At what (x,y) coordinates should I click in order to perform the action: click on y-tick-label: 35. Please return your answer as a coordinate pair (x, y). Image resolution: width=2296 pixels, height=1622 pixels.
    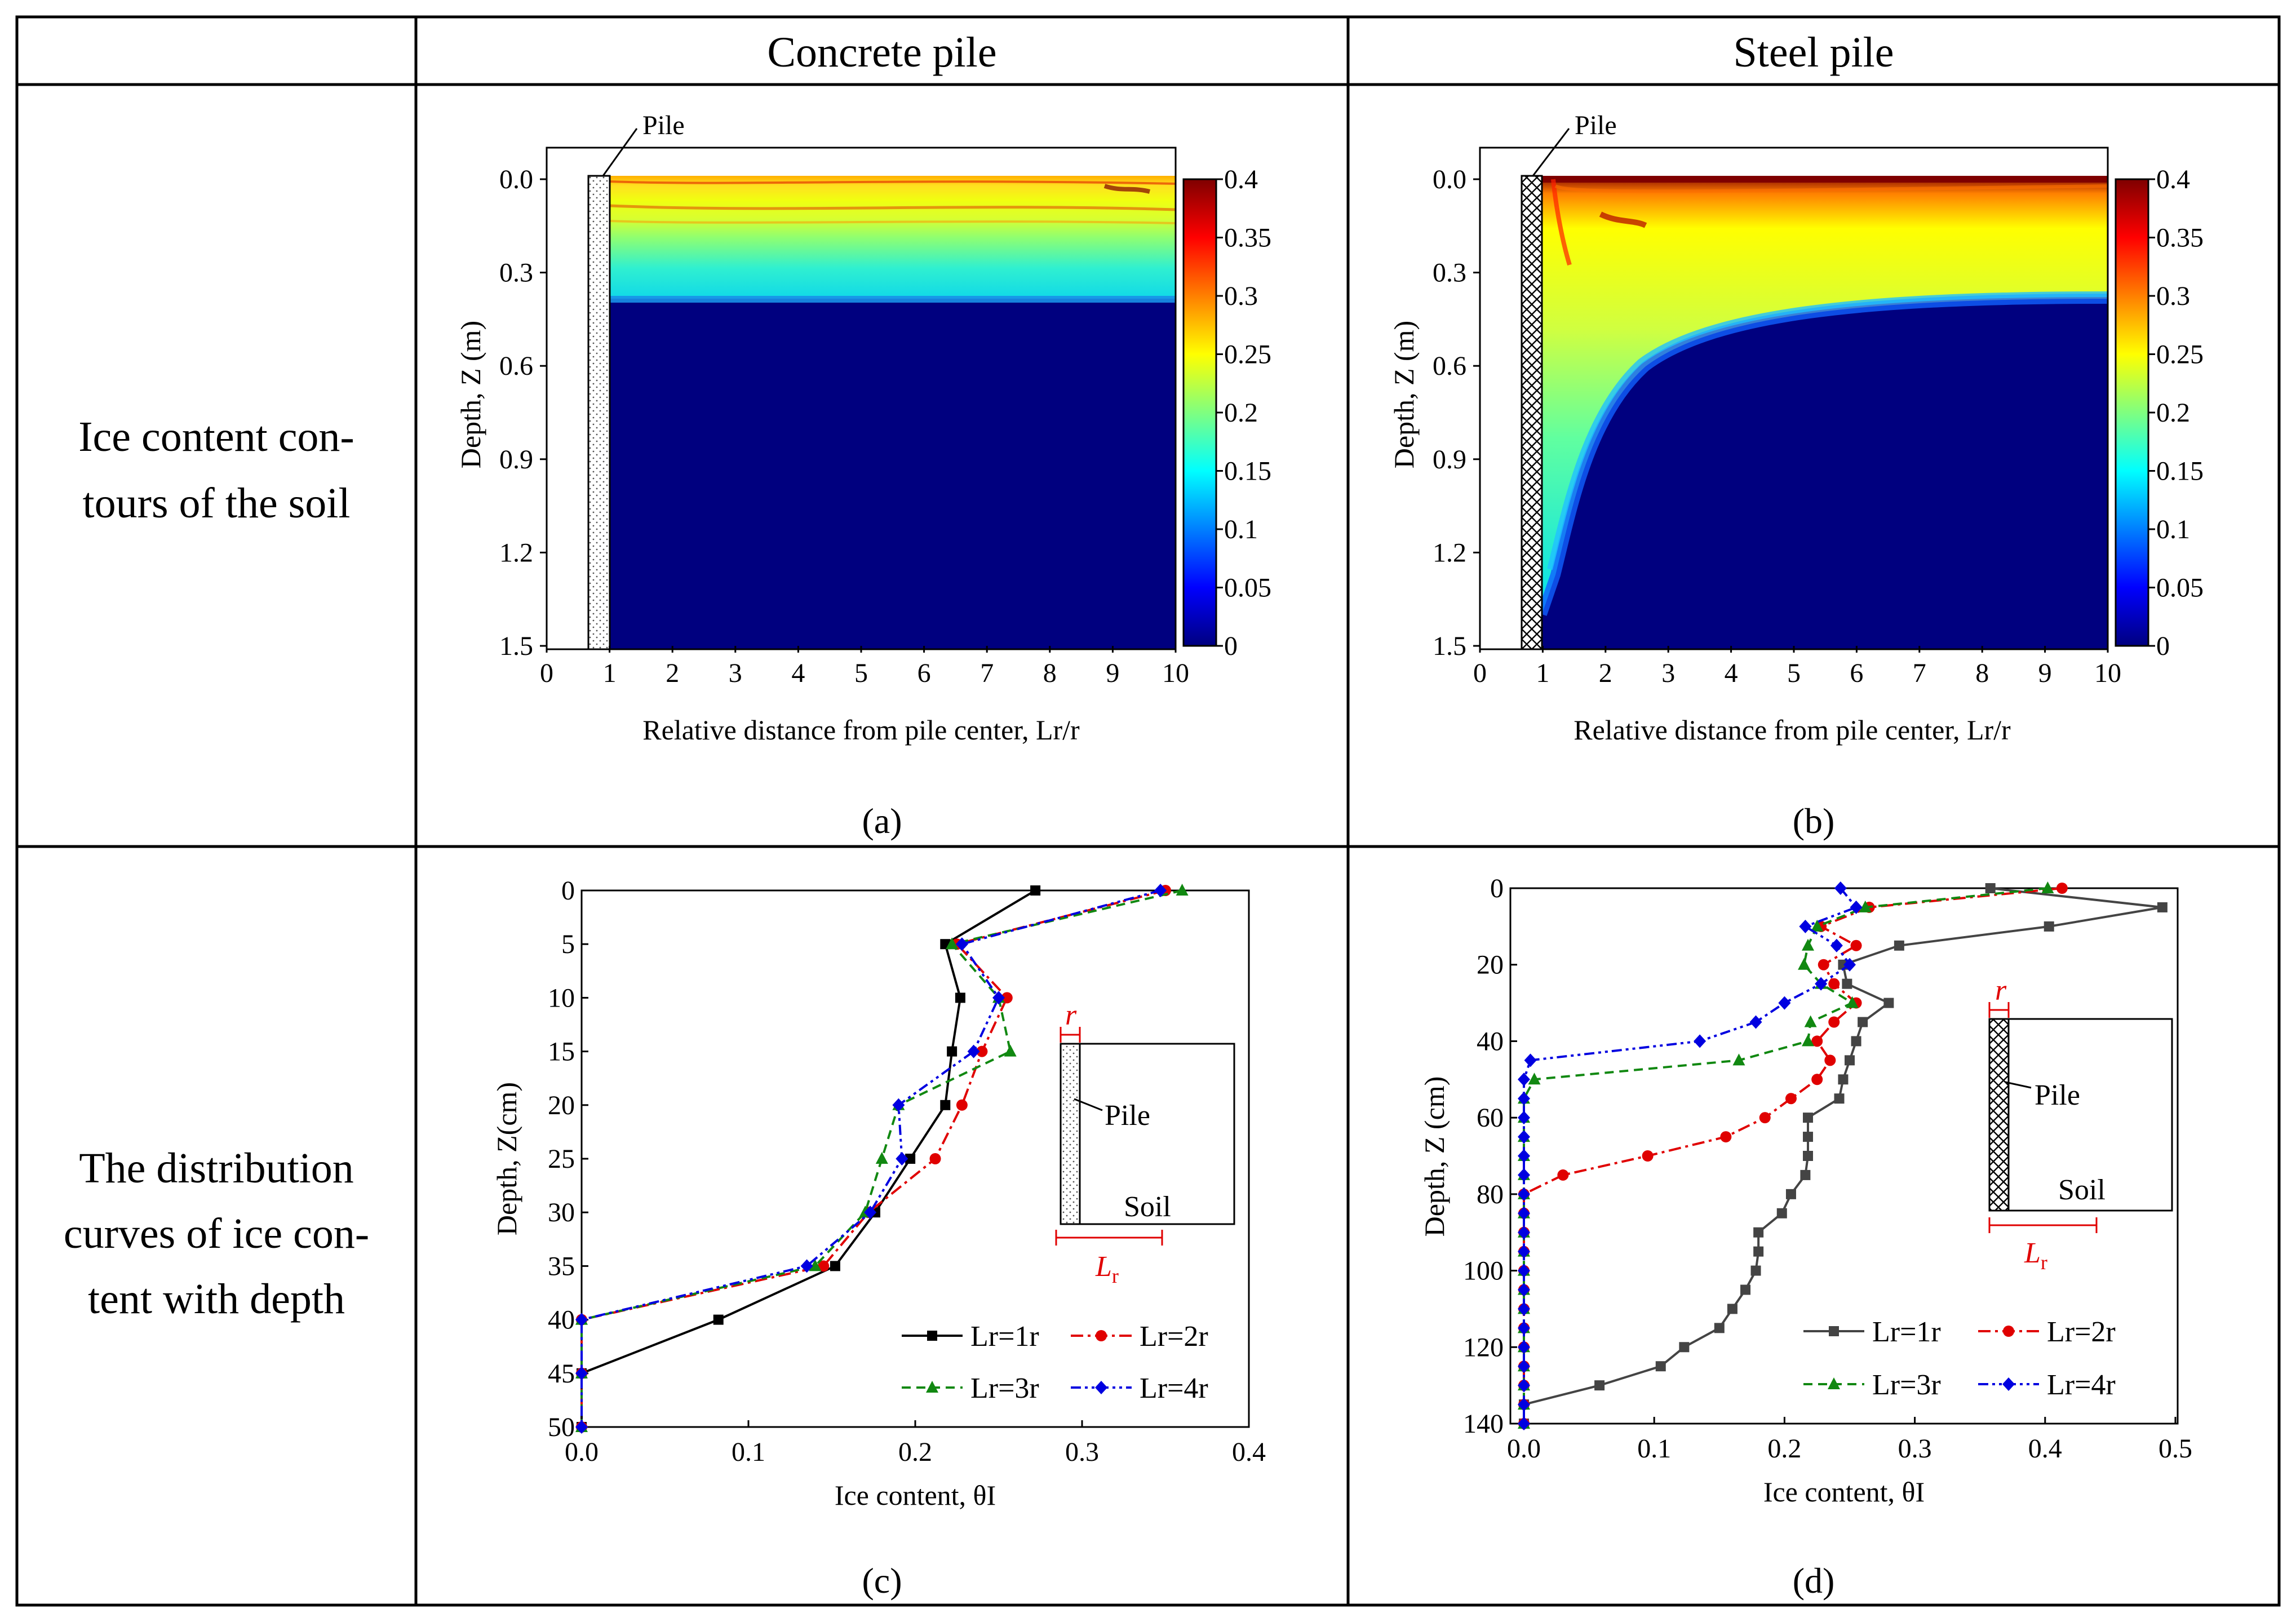
    Looking at the image, I should click on (561, 1266).